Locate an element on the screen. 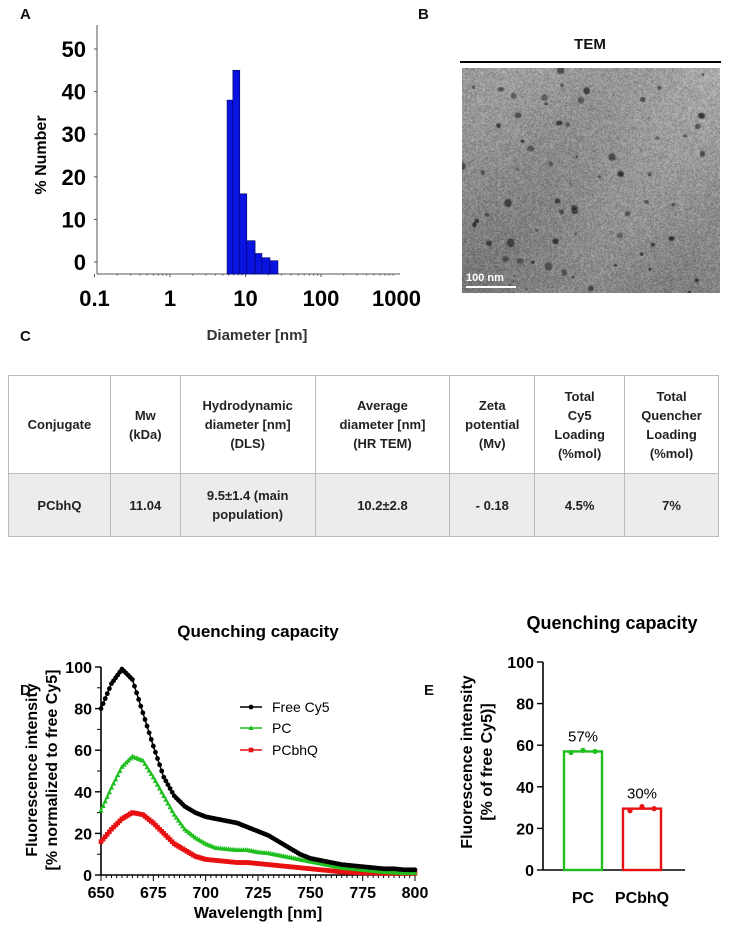  table-cell: 4.5% is located at coordinates (580, 505).